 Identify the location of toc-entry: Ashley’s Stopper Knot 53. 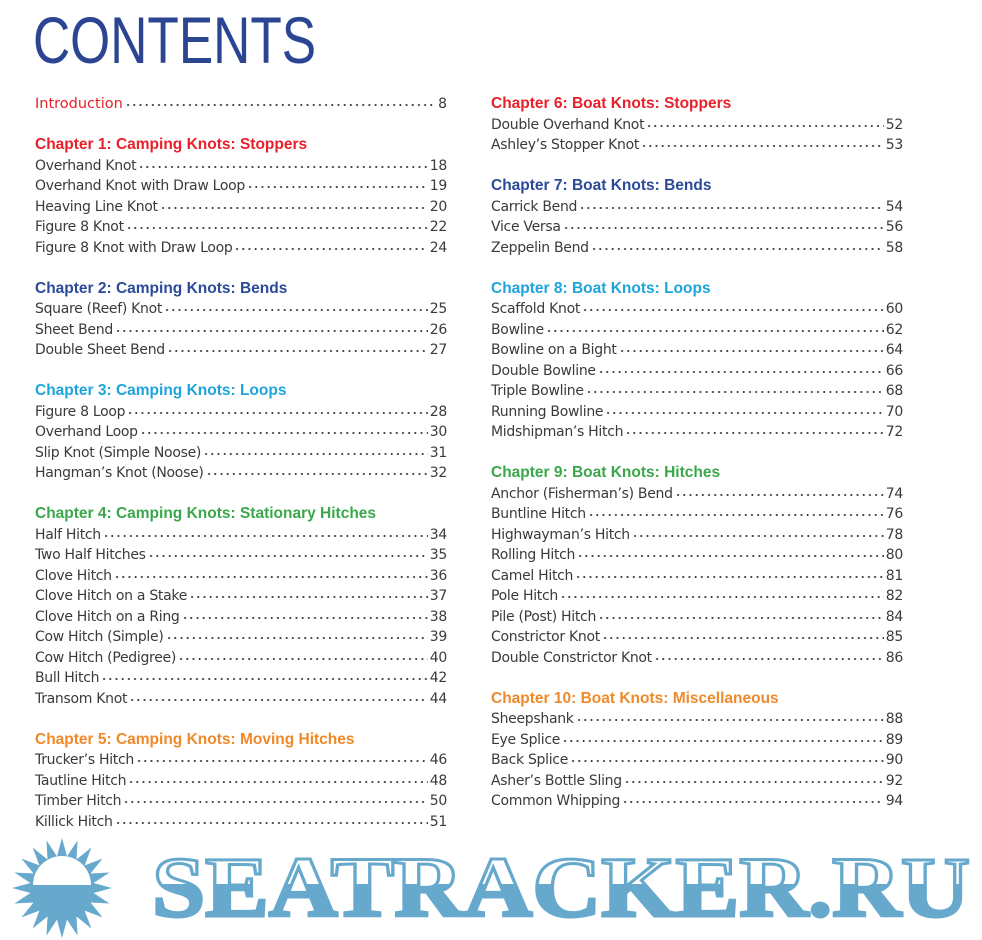
(697, 145).